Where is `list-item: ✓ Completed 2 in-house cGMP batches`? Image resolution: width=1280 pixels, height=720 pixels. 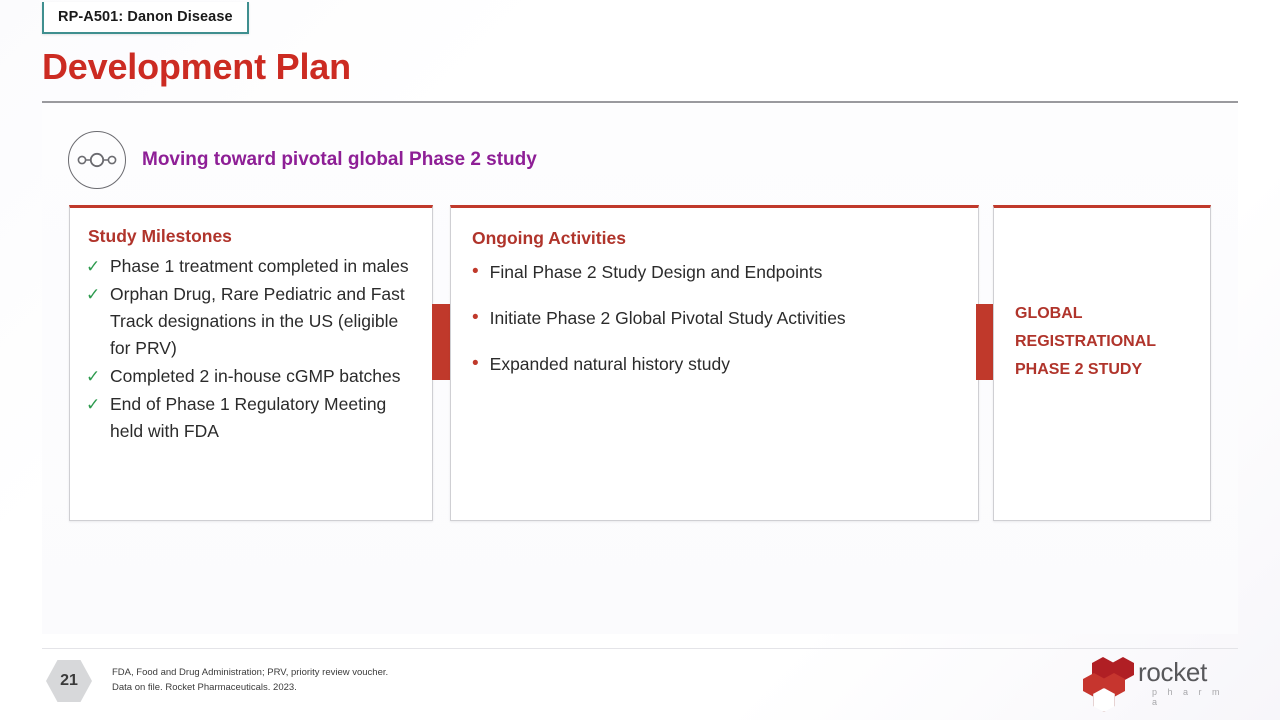 list-item: ✓ Completed 2 in-house cGMP batches is located at coordinates (254, 376).